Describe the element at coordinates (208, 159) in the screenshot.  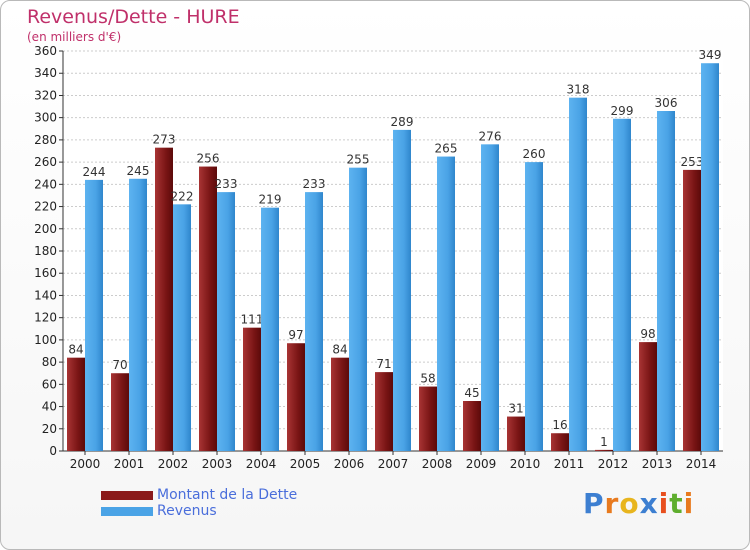
I see `data-label-dette: 256` at that location.